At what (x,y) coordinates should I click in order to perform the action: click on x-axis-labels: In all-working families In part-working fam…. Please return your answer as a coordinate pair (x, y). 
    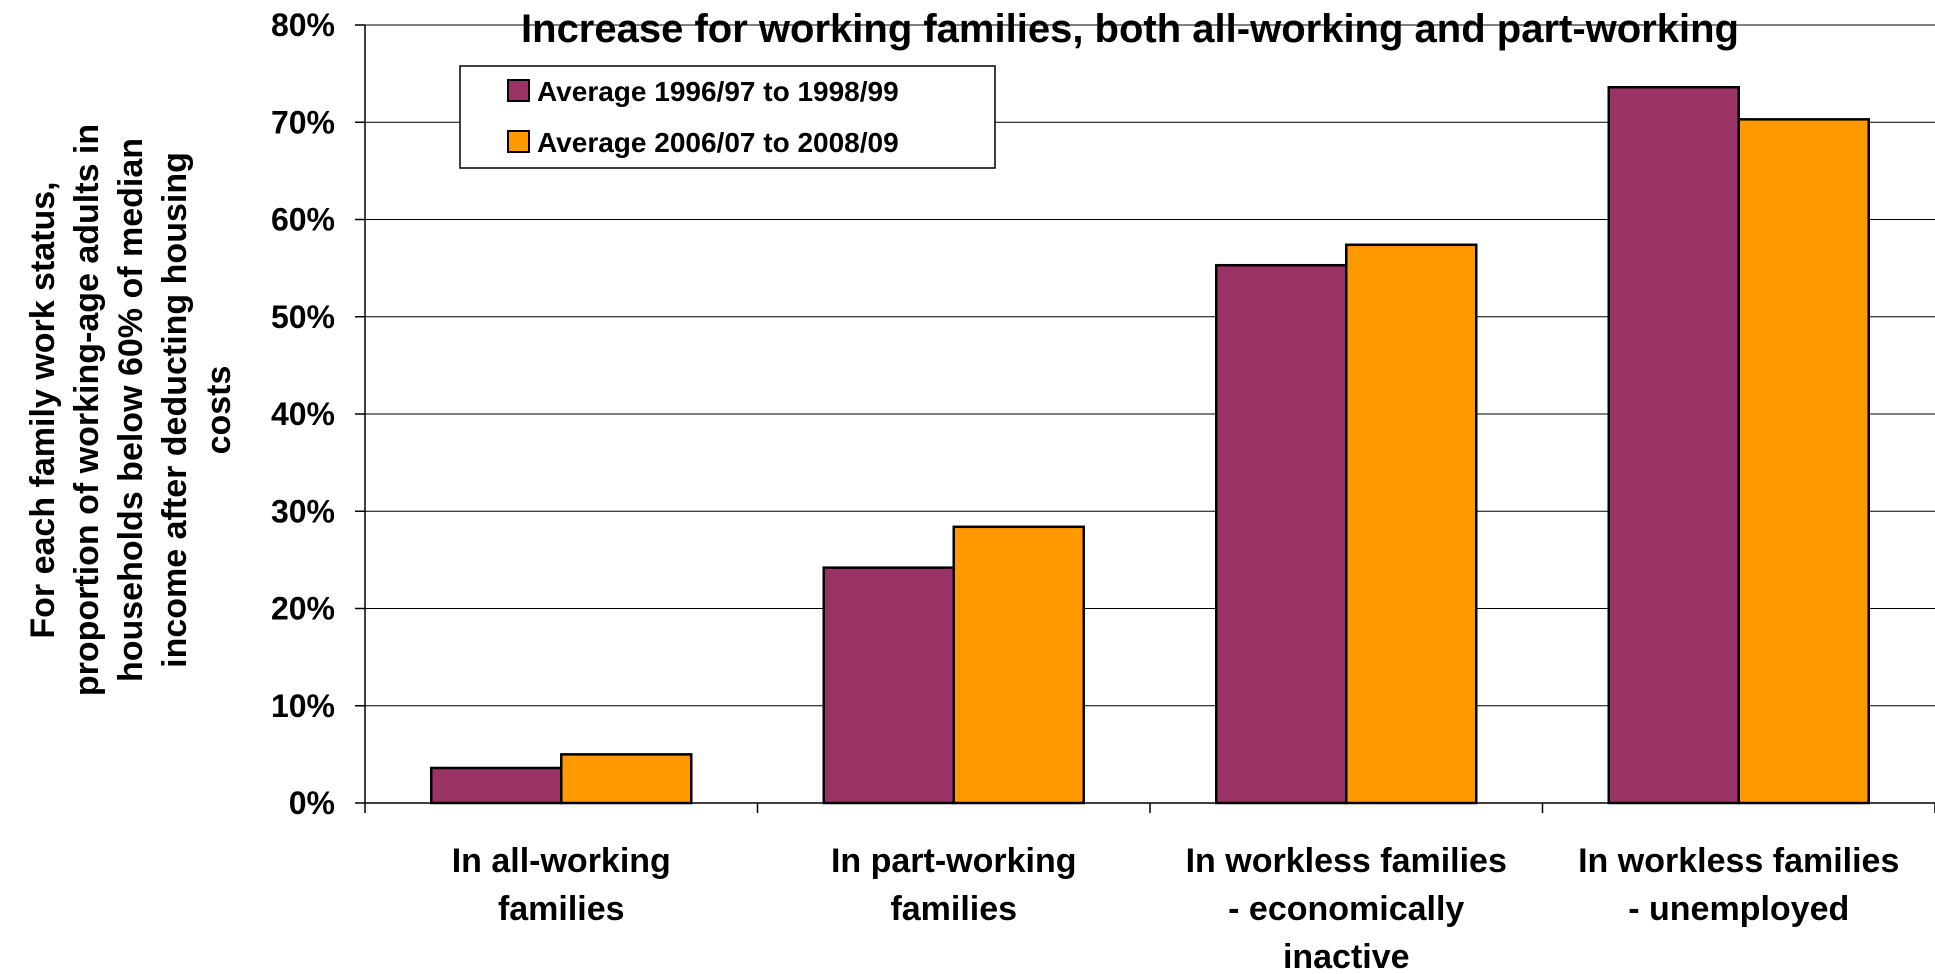
    Looking at the image, I should click on (1176, 908).